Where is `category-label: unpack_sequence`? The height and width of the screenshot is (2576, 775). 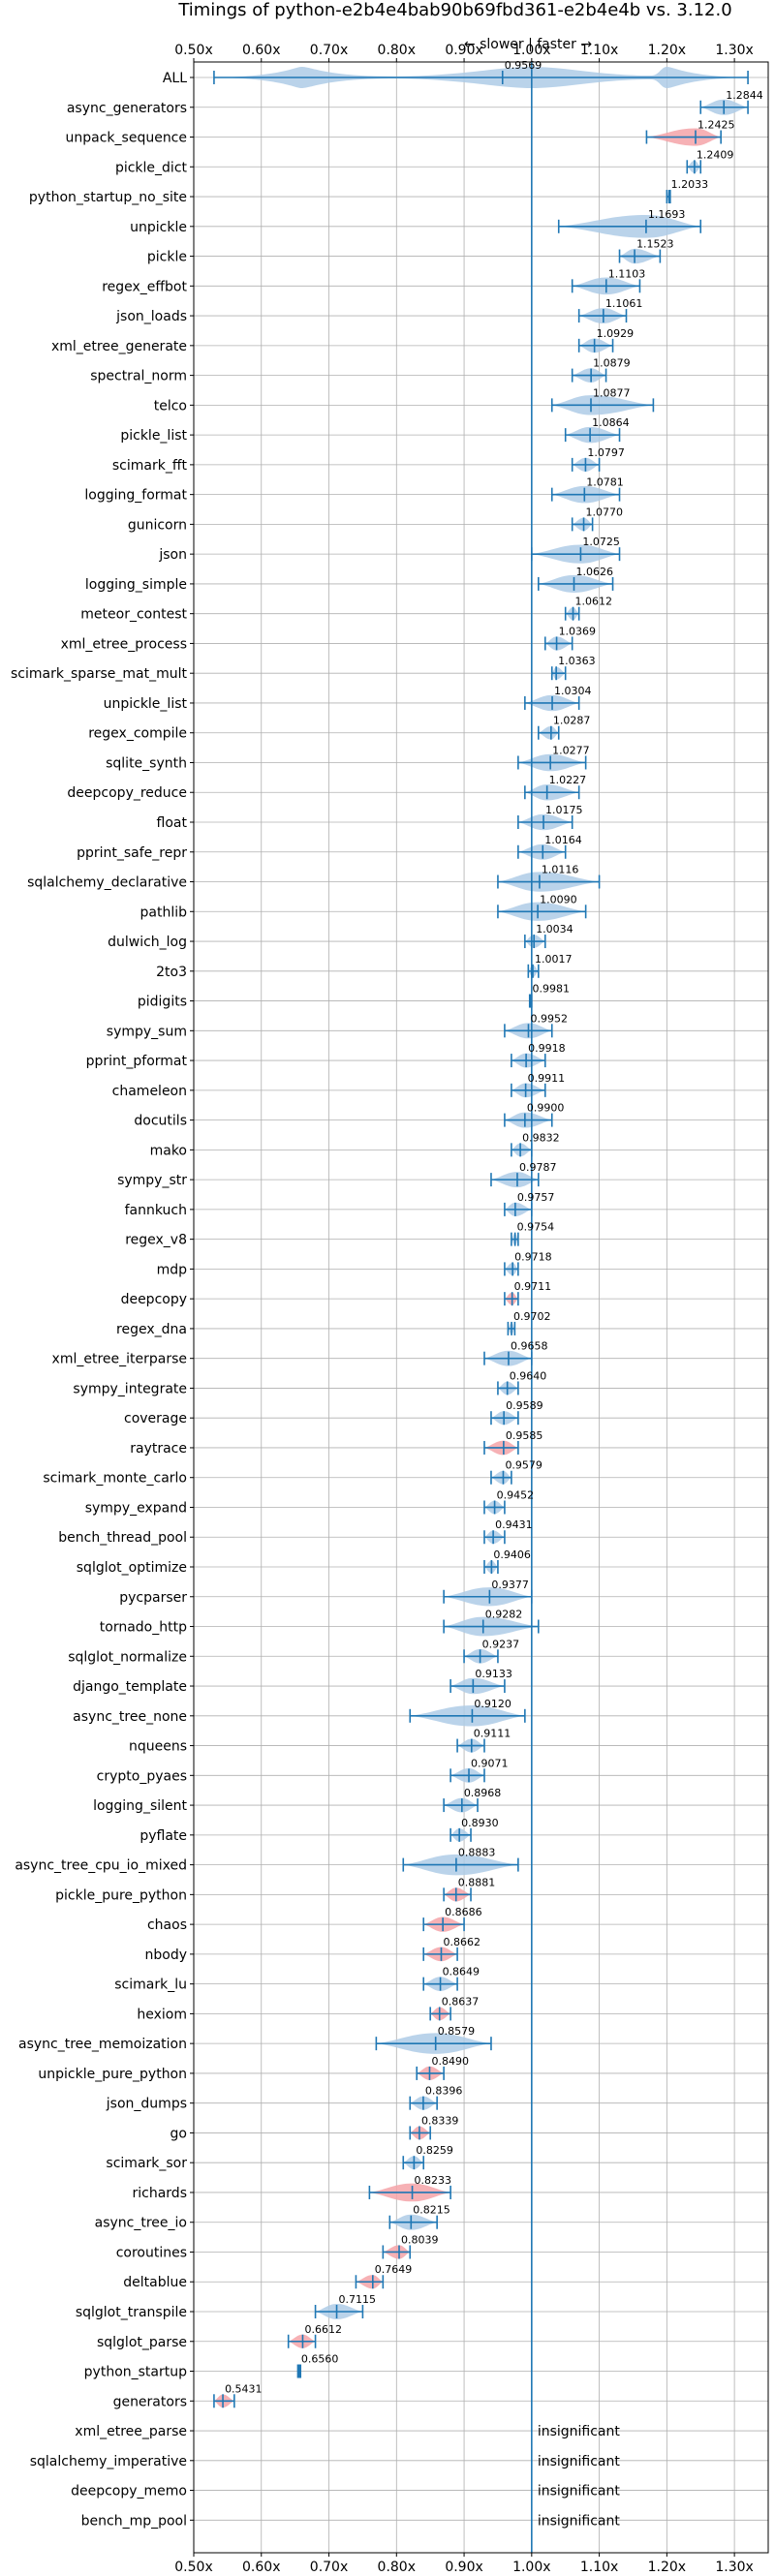
category-label: unpack_sequence is located at coordinates (126, 138).